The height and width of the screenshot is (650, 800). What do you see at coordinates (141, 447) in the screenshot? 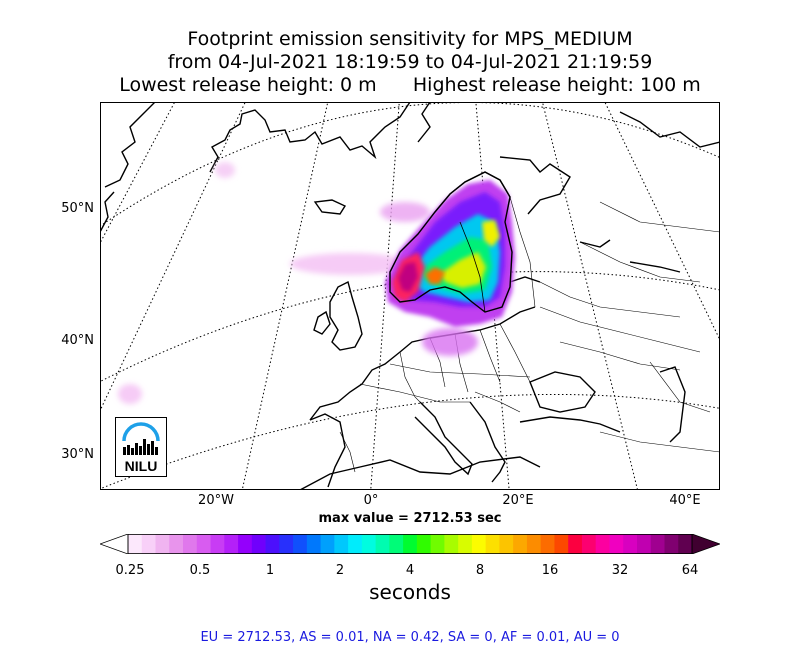
I see `nilu-logo: NILU` at bounding box center [141, 447].